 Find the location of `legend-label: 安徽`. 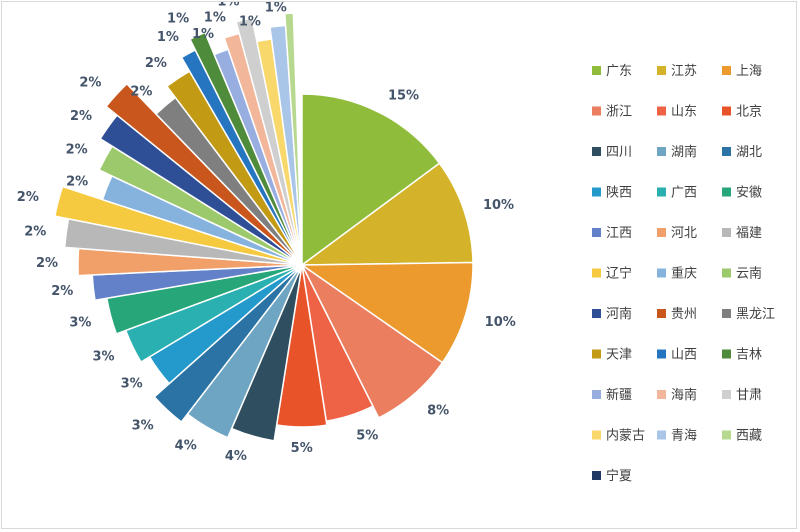

legend-label: 安徽 is located at coordinates (749, 193).